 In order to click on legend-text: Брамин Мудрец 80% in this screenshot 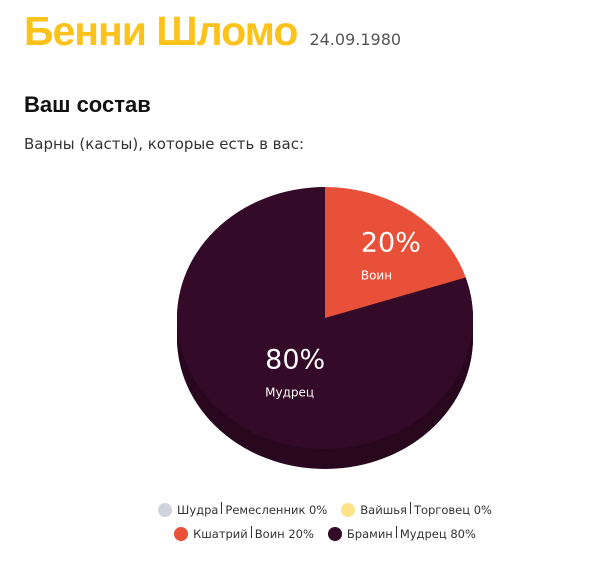, I will do `click(411, 533)`.